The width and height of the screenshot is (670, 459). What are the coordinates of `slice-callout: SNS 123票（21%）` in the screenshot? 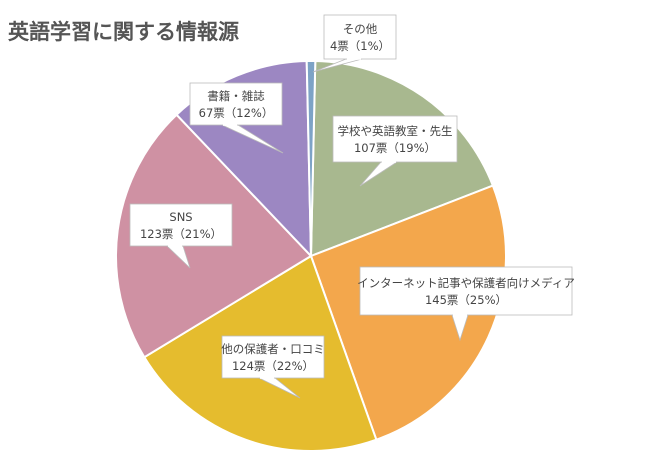 It's located at (181, 236).